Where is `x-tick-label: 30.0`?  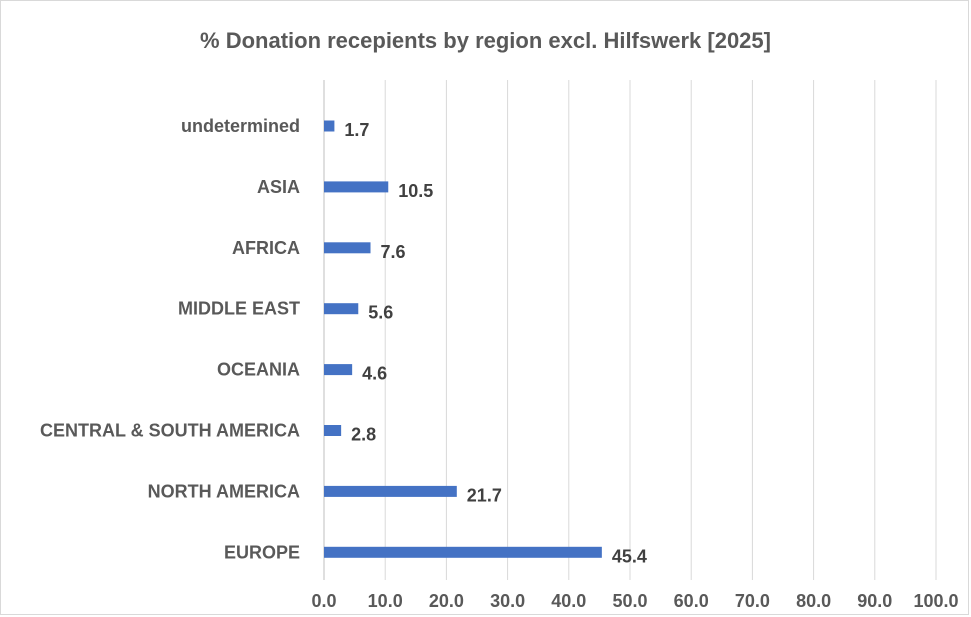 x-tick-label: 30.0 is located at coordinates (507, 601).